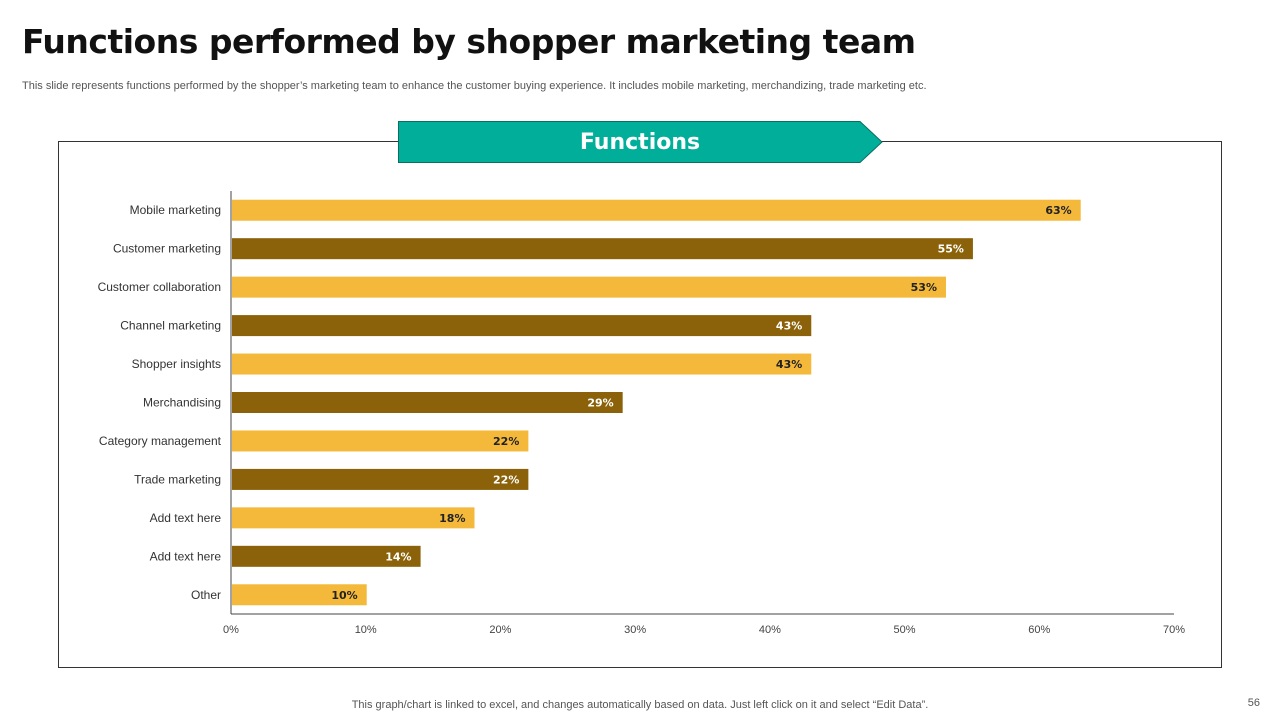 Image resolution: width=1280 pixels, height=720 pixels. What do you see at coordinates (167, 249) in the screenshot?
I see `category-label: Customer marketing` at bounding box center [167, 249].